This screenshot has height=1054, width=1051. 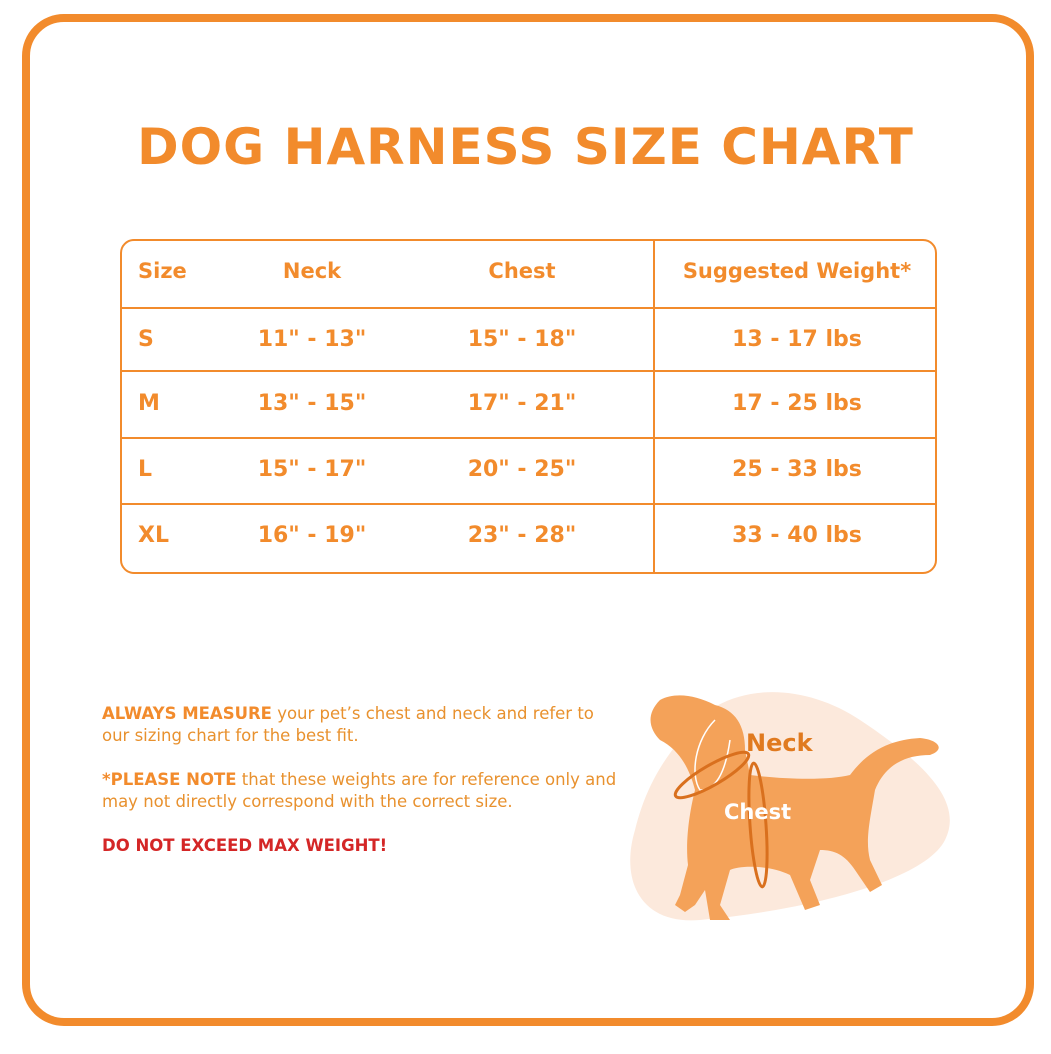 I want to click on measure-bold: ALWAYS MEASURE, so click(x=187, y=713).